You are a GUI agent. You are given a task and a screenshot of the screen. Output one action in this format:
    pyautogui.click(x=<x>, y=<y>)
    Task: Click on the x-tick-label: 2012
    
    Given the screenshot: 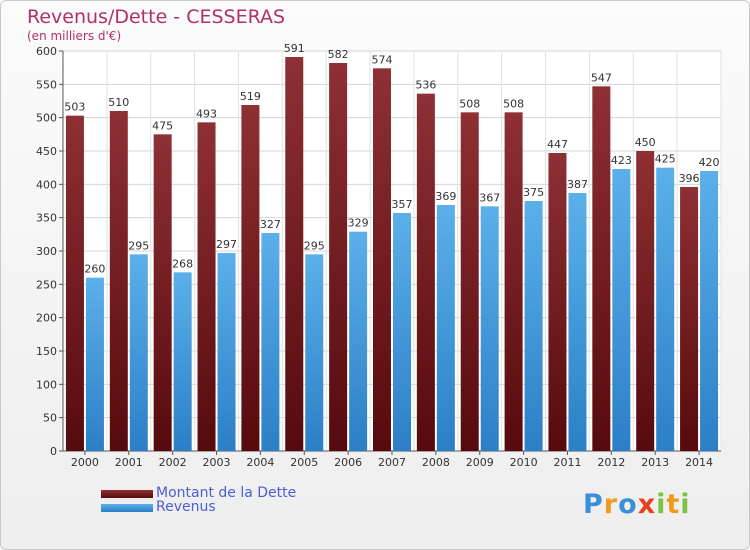 What is the action you would take?
    pyautogui.click(x=611, y=462)
    